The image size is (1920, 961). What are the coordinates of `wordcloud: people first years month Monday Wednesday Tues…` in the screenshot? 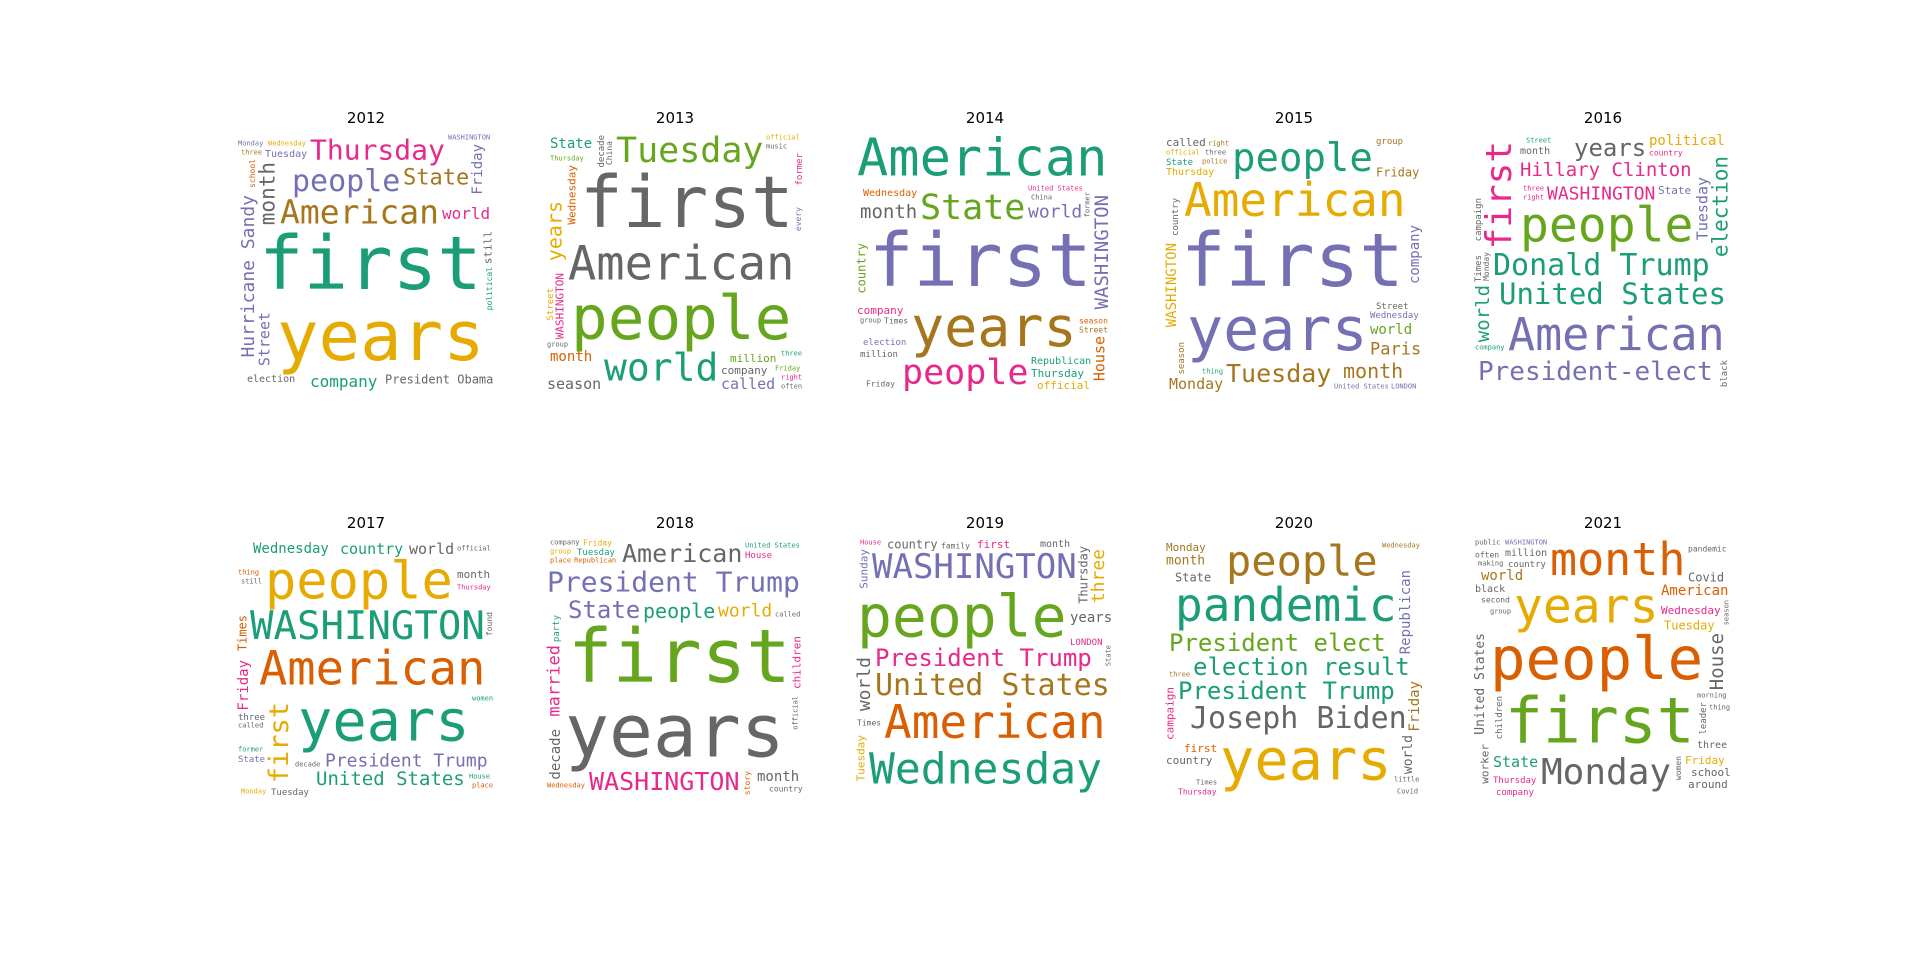 It's located at (1603, 668).